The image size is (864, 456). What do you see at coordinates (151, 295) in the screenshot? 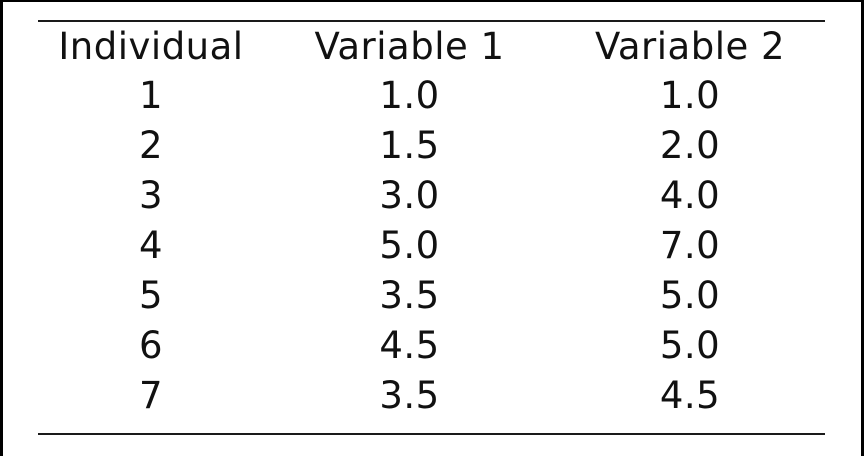
I see `cell-individual: 5` at bounding box center [151, 295].